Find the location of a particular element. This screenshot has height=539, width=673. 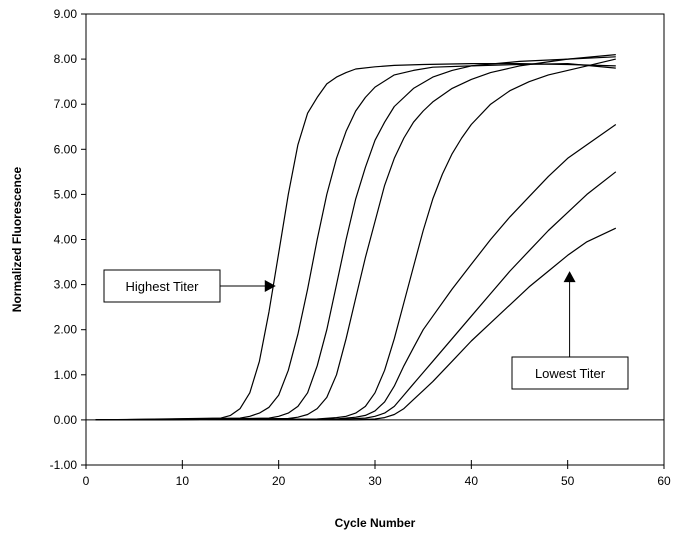

y-tick-label: -1.00 is located at coordinates (64, 465).